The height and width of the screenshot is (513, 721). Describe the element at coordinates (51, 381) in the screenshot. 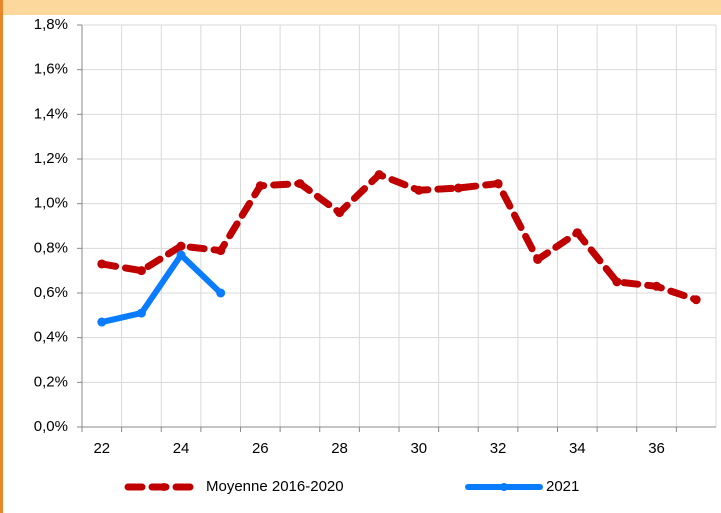

I see `y-tick-label: 0,2%` at that location.